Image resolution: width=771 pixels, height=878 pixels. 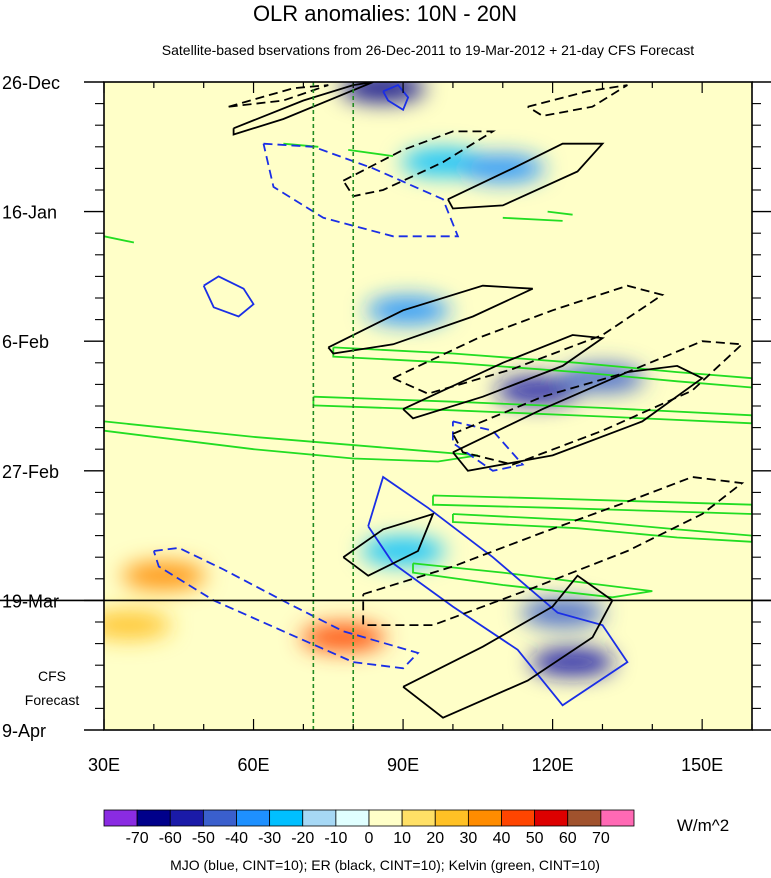 I want to click on y-tick-label: 16-Jan, so click(x=29, y=213).